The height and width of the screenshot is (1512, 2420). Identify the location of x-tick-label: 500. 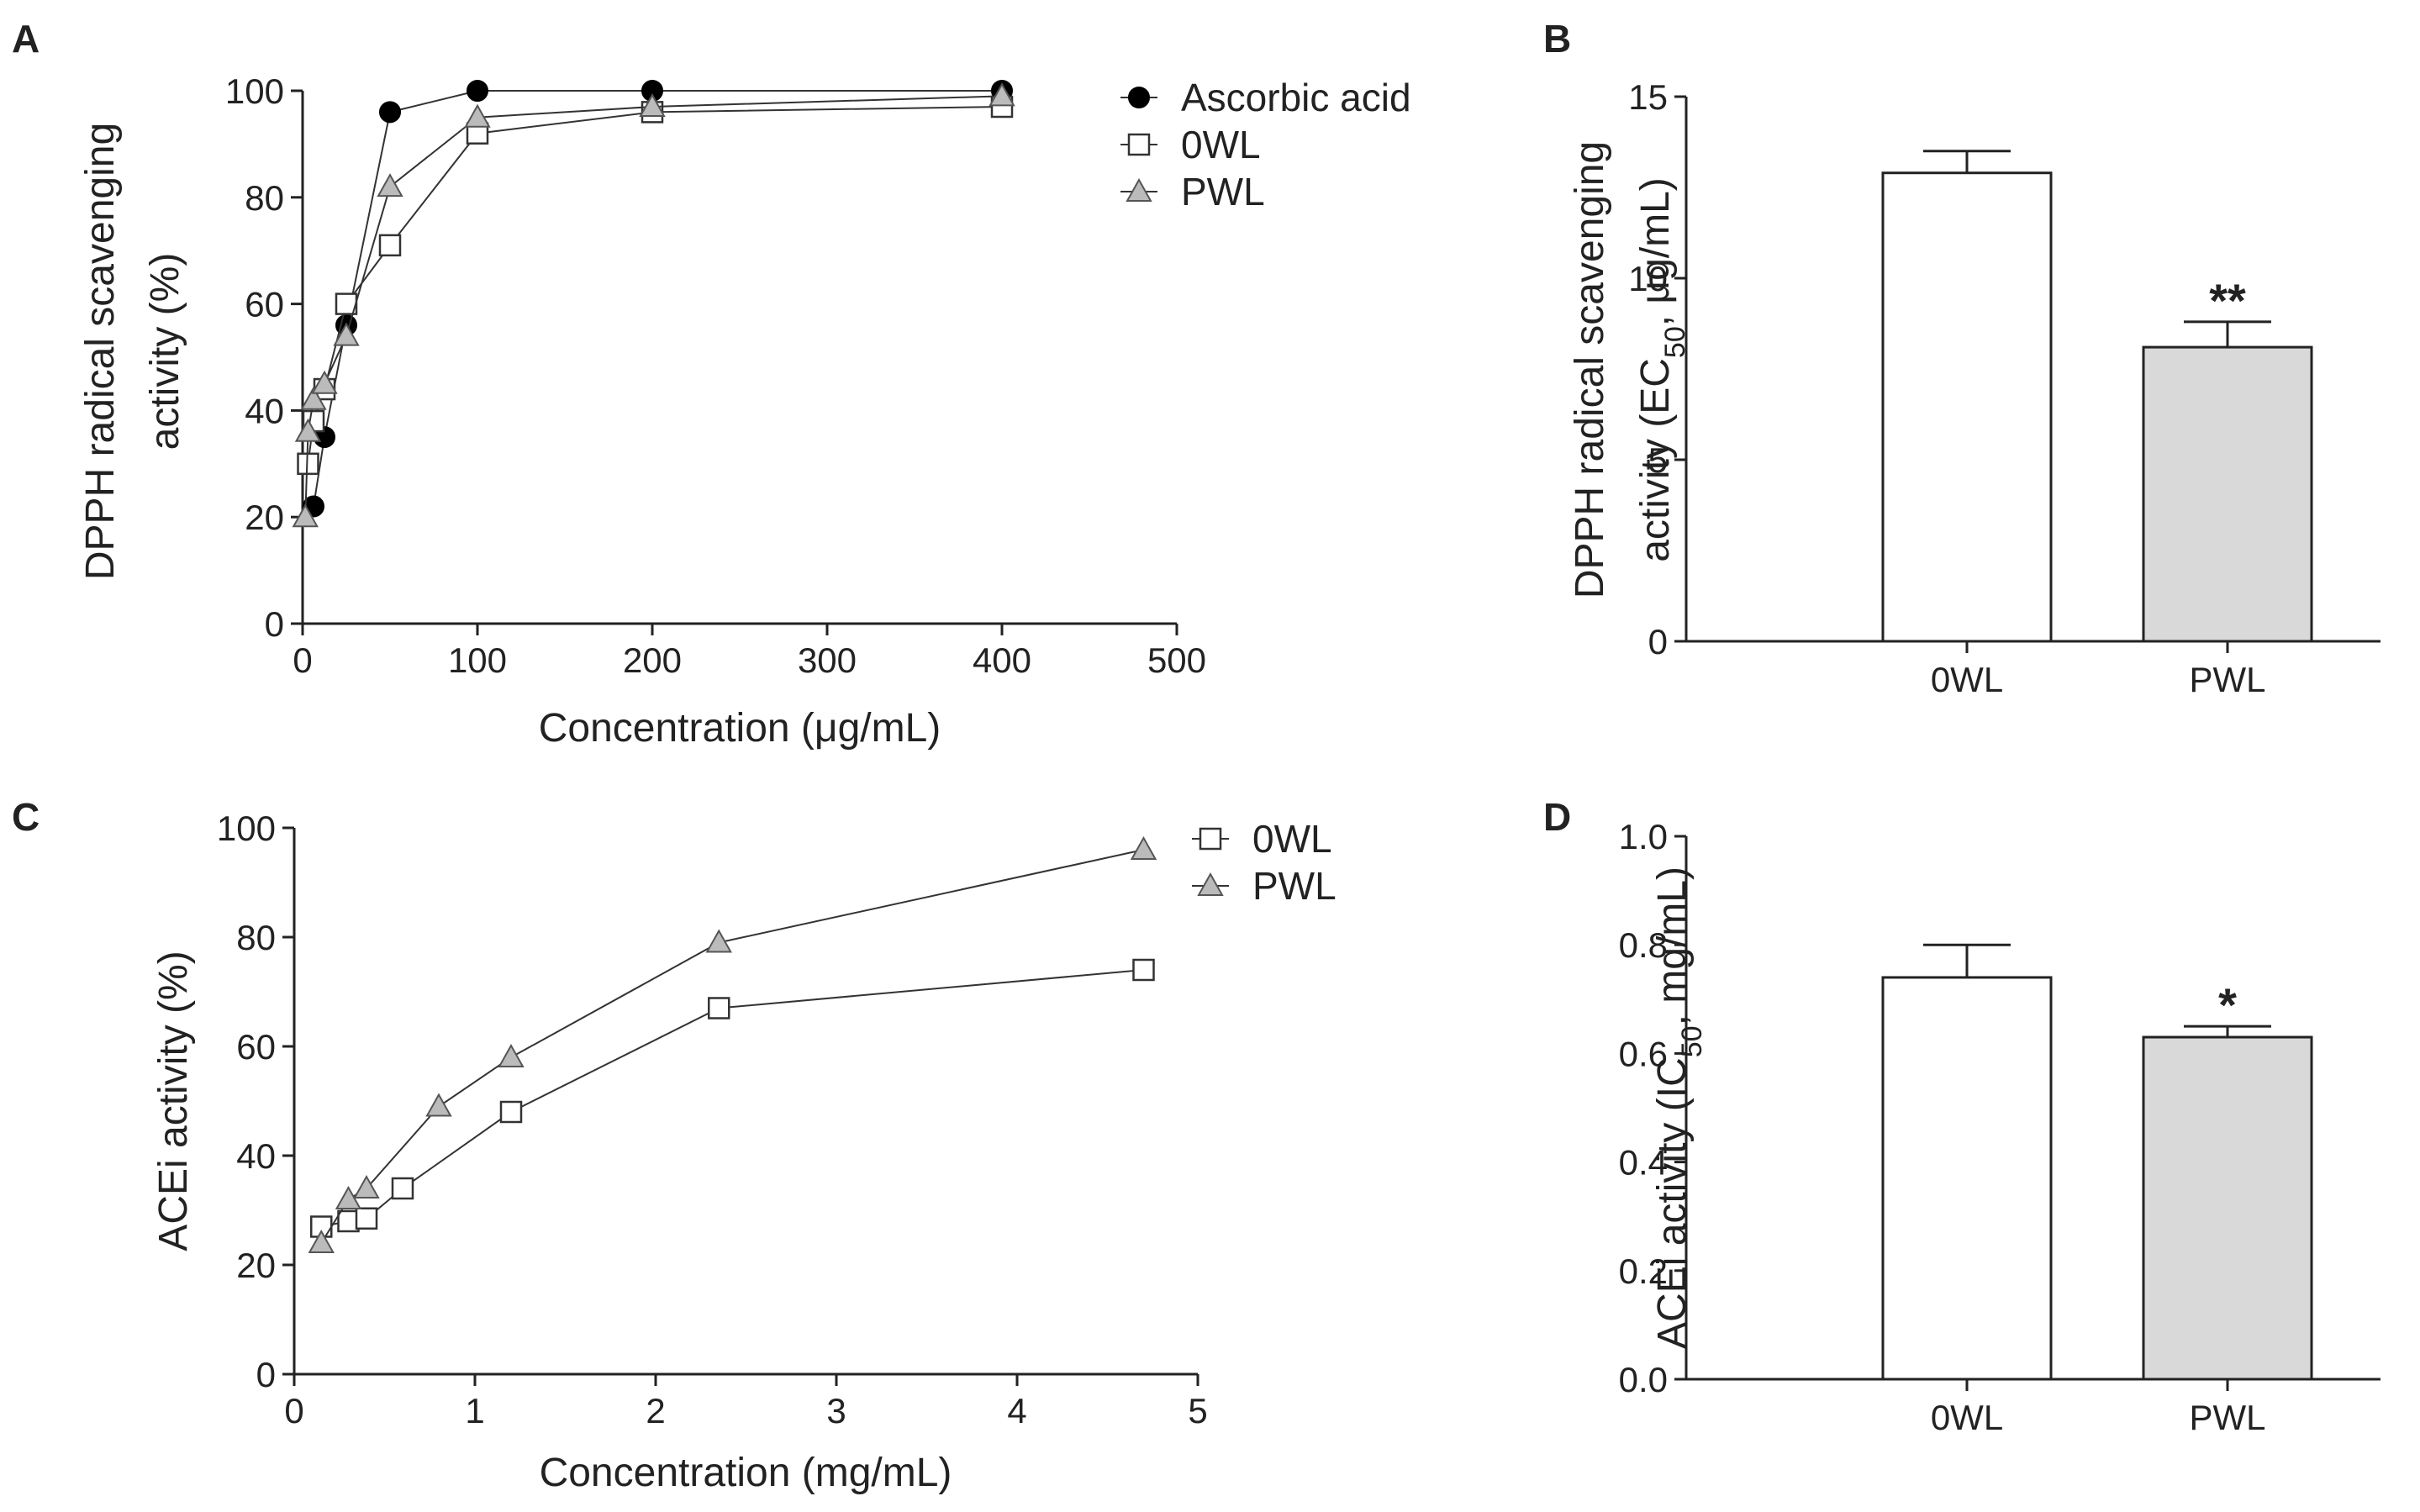
(1176, 660).